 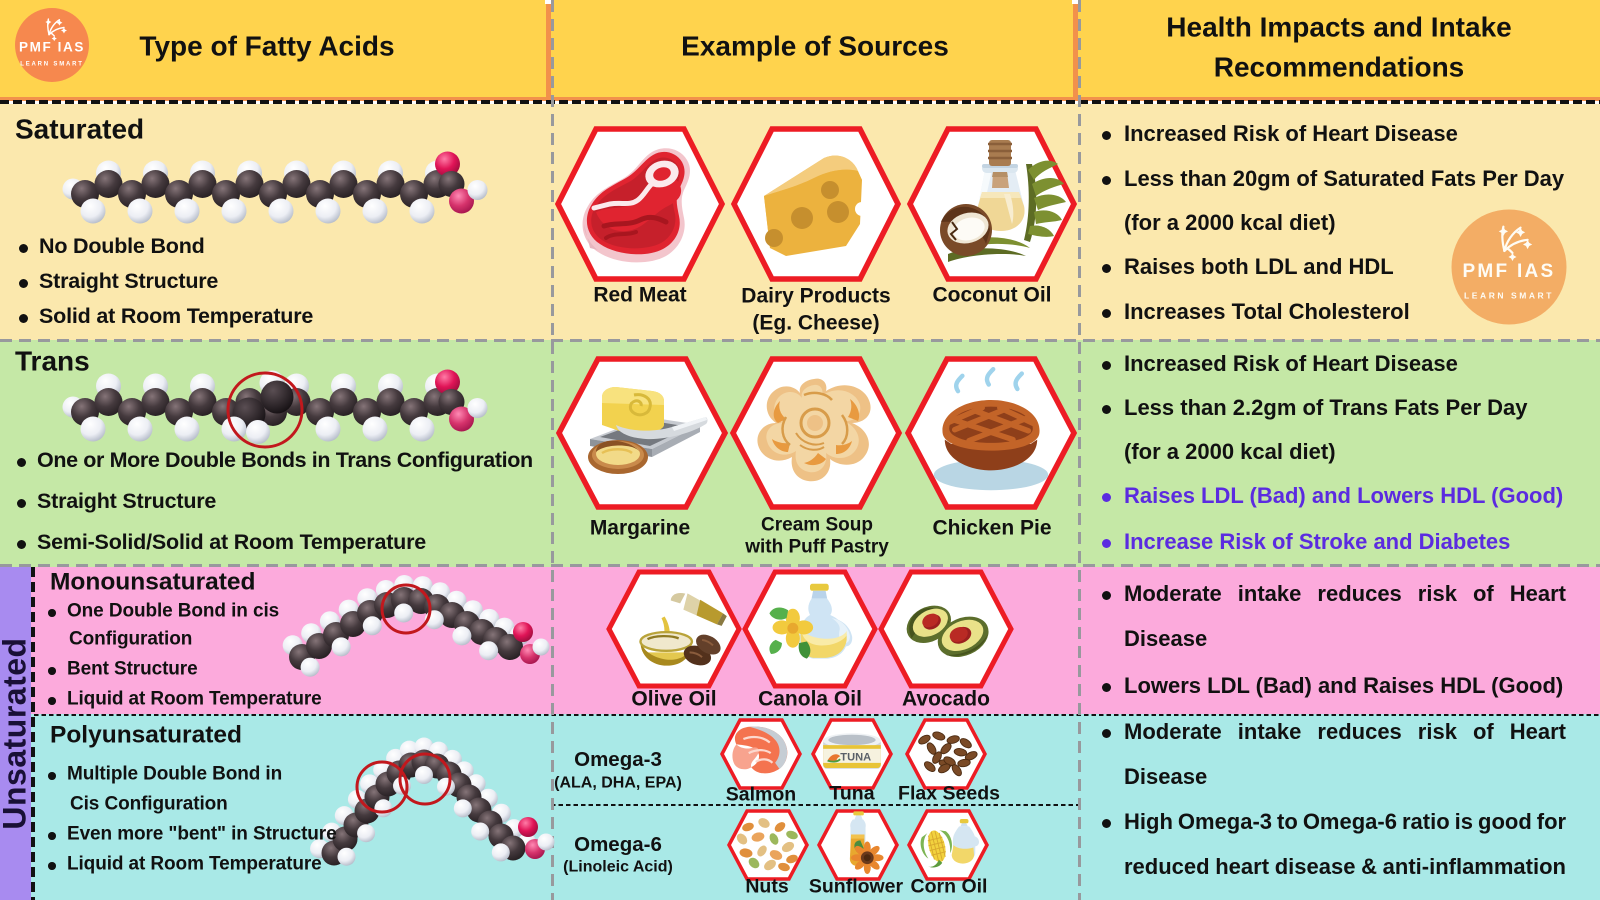 What do you see at coordinates (855, 758) in the screenshot?
I see `svg-text: TUNA` at bounding box center [855, 758].